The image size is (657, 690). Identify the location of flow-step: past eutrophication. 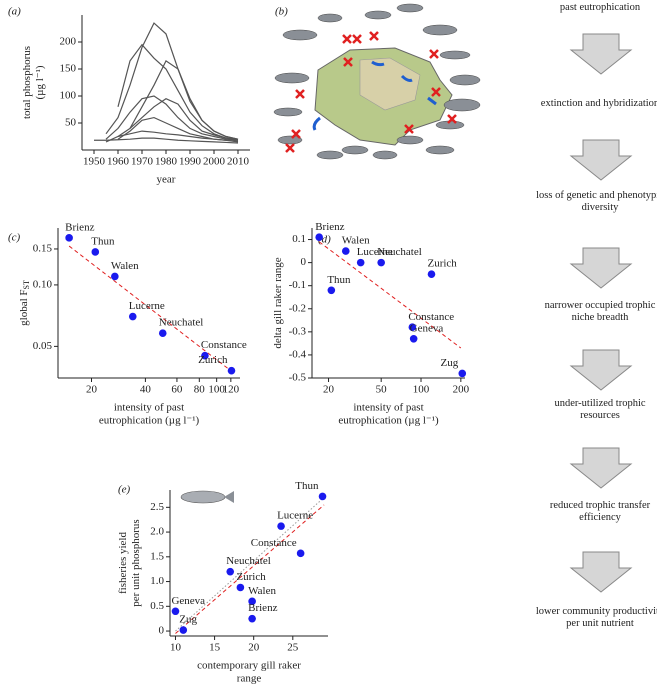
(600, 7).